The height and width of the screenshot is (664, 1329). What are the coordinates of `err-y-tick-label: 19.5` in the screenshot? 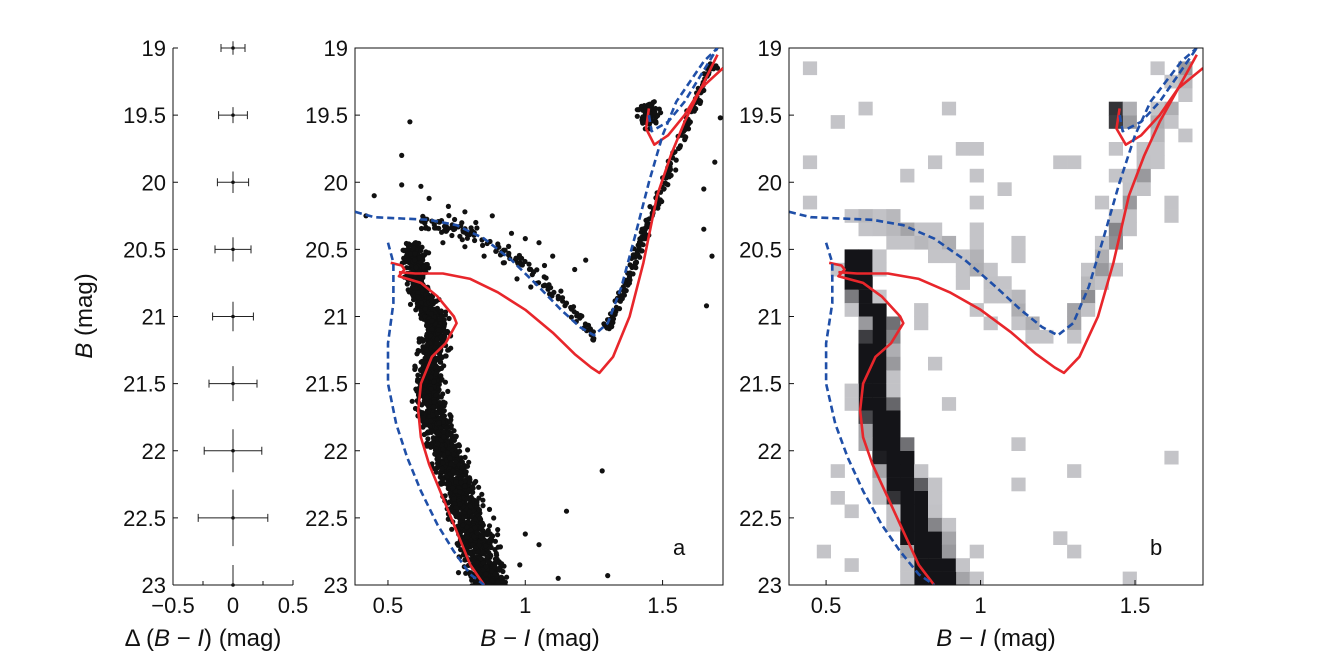 It's located at (144, 115).